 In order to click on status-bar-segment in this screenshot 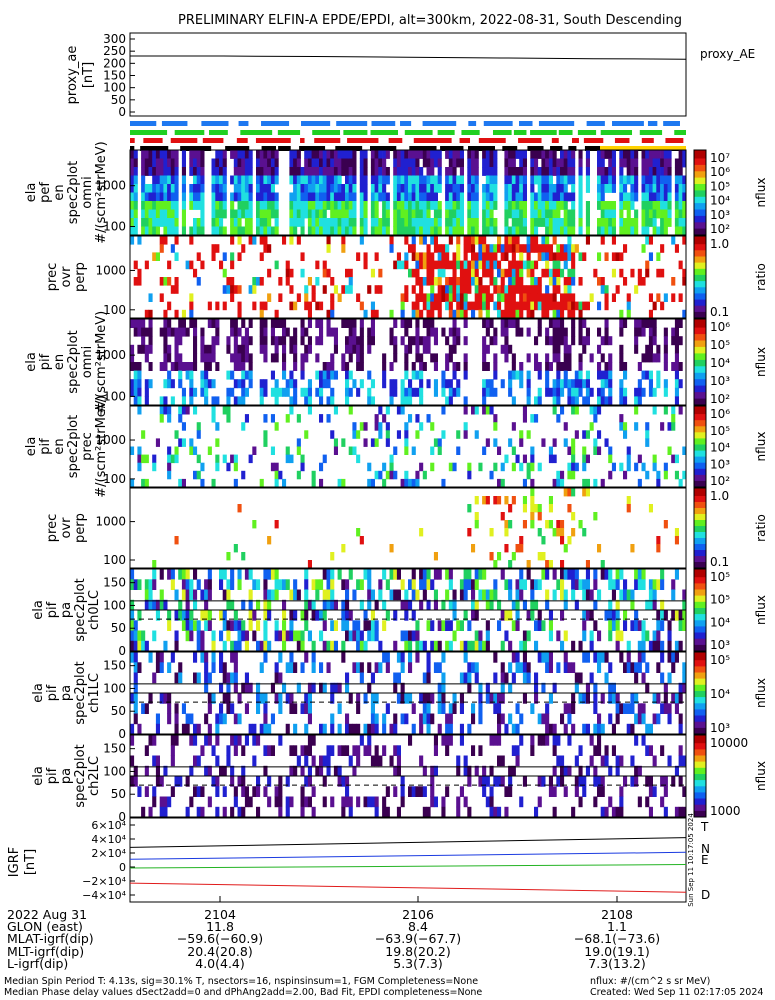, I will do `click(406, 123)`.